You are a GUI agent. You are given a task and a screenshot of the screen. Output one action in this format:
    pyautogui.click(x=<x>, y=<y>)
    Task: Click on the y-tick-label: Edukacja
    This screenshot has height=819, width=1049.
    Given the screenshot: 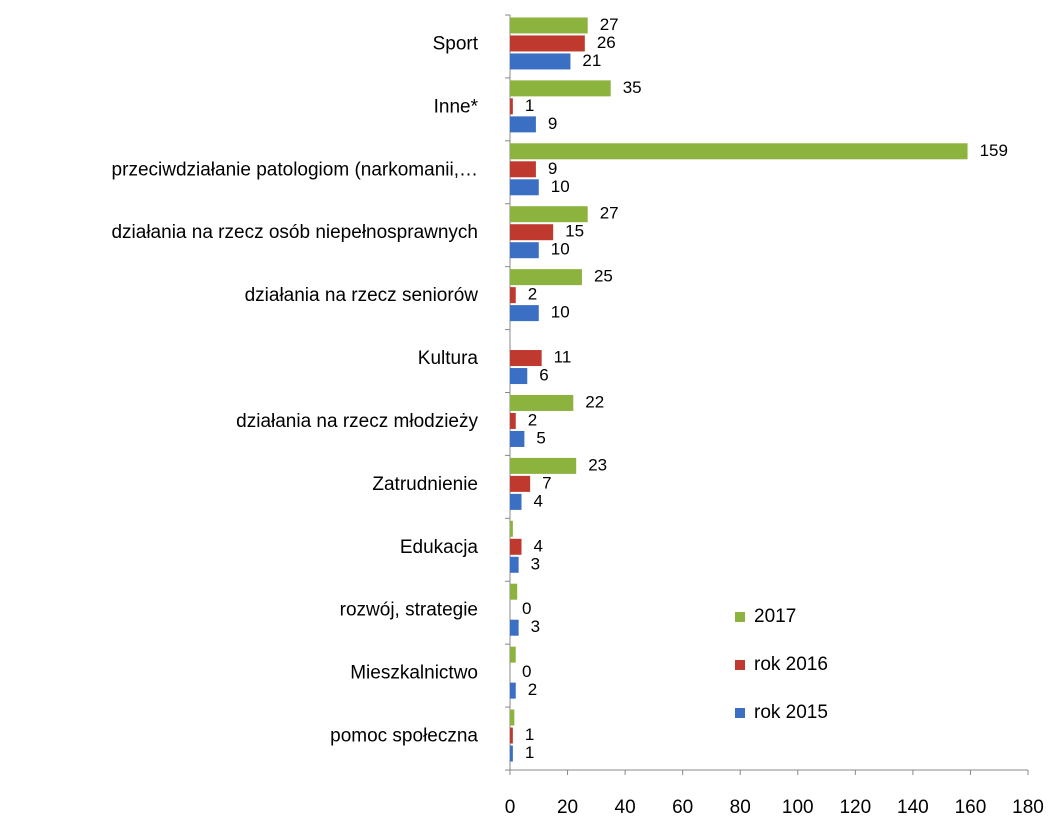 What is the action you would take?
    pyautogui.click(x=439, y=547)
    